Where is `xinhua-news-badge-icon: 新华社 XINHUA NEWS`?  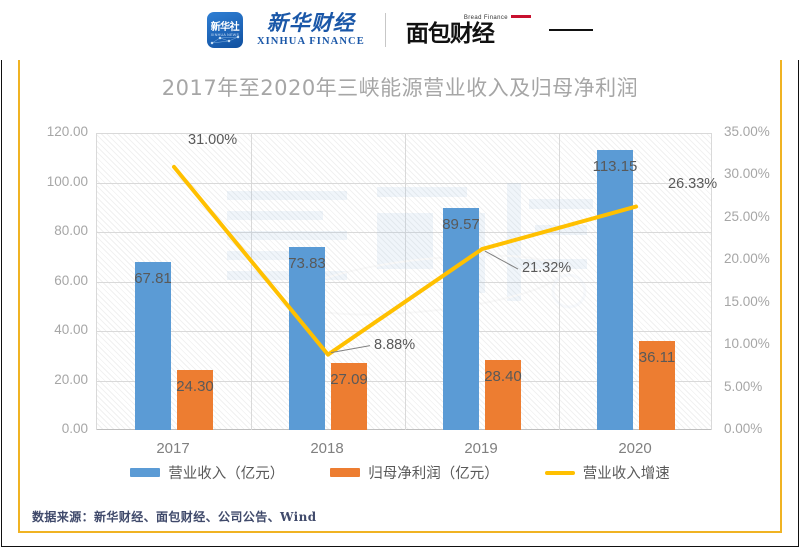 xinhua-news-badge-icon: 新华社 XINHUA NEWS is located at coordinates (224, 30).